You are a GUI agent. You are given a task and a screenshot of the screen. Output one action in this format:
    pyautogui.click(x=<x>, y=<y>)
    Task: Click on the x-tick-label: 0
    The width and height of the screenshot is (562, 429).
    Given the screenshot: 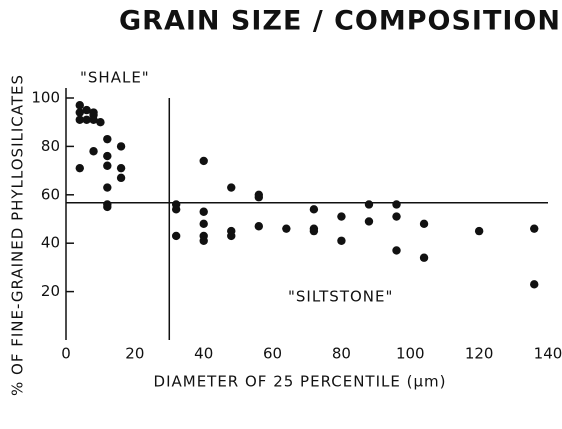 What is the action you would take?
    pyautogui.click(x=66, y=354)
    